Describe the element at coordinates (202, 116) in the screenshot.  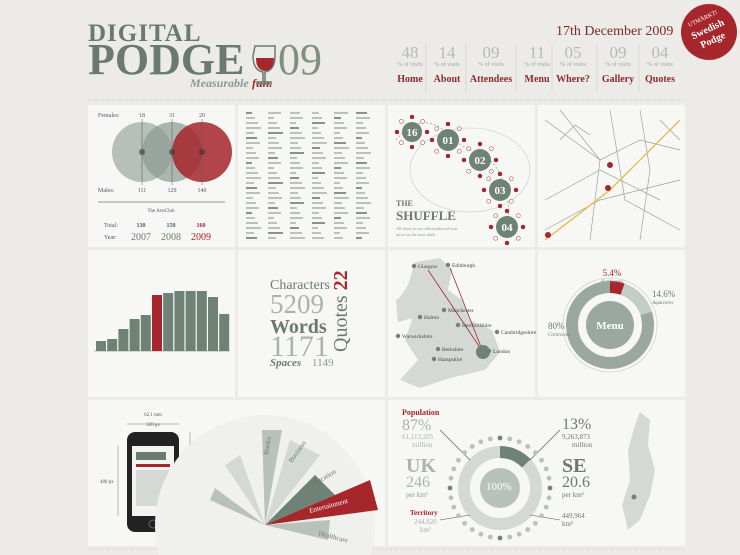
I see `females-value: 20` at that location.